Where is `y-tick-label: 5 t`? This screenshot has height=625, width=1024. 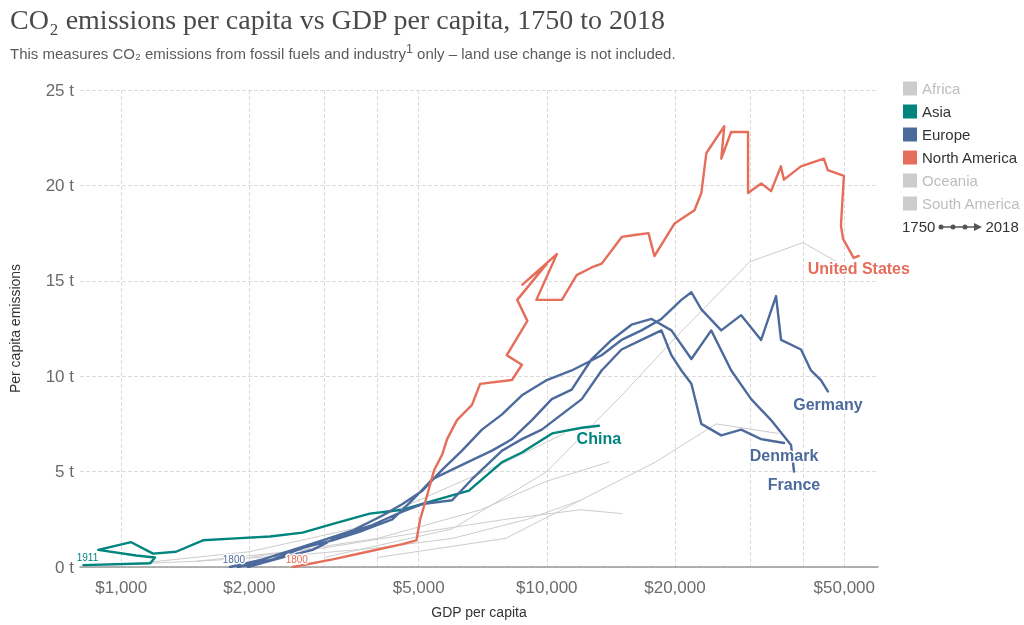 y-tick-label: 5 t is located at coordinates (65, 472).